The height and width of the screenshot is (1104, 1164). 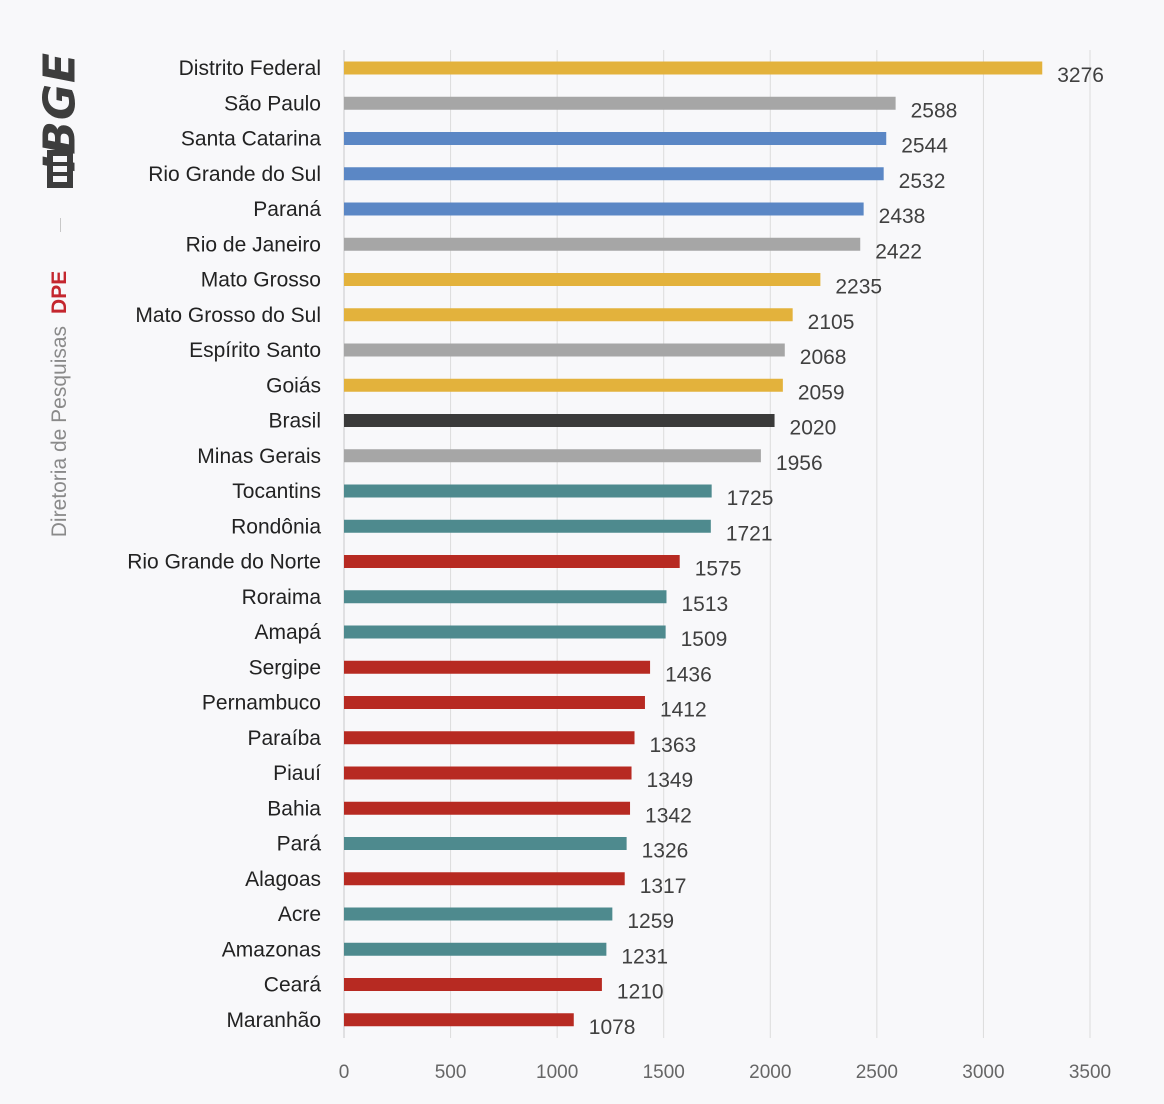 What do you see at coordinates (284, 738) in the screenshot?
I see `category-label: Paraíba` at bounding box center [284, 738].